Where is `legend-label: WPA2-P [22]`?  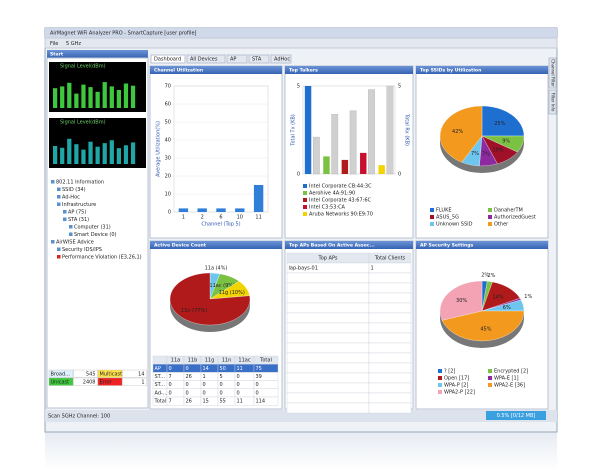
legend-label: WPA2-P [22] is located at coordinates (459, 393).